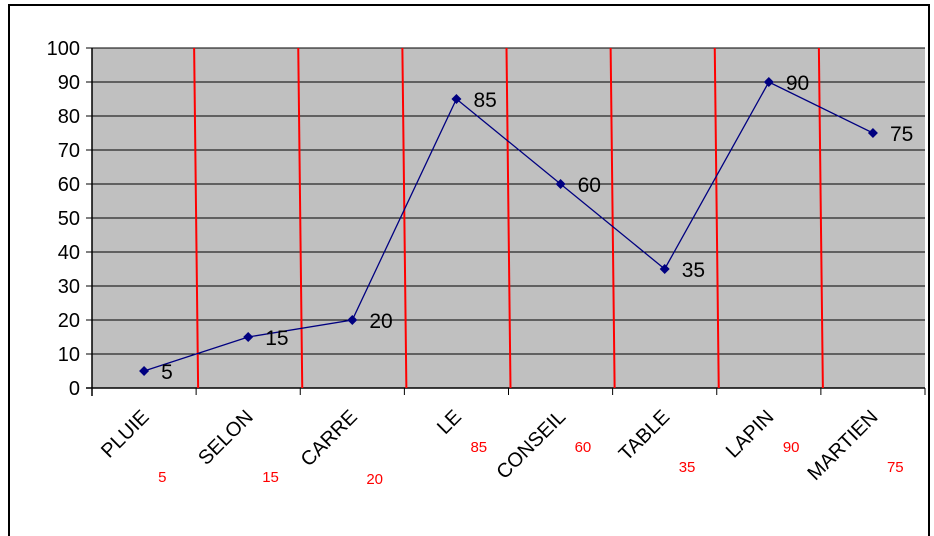  I want to click on x-category-label: LE, so click(449, 422).